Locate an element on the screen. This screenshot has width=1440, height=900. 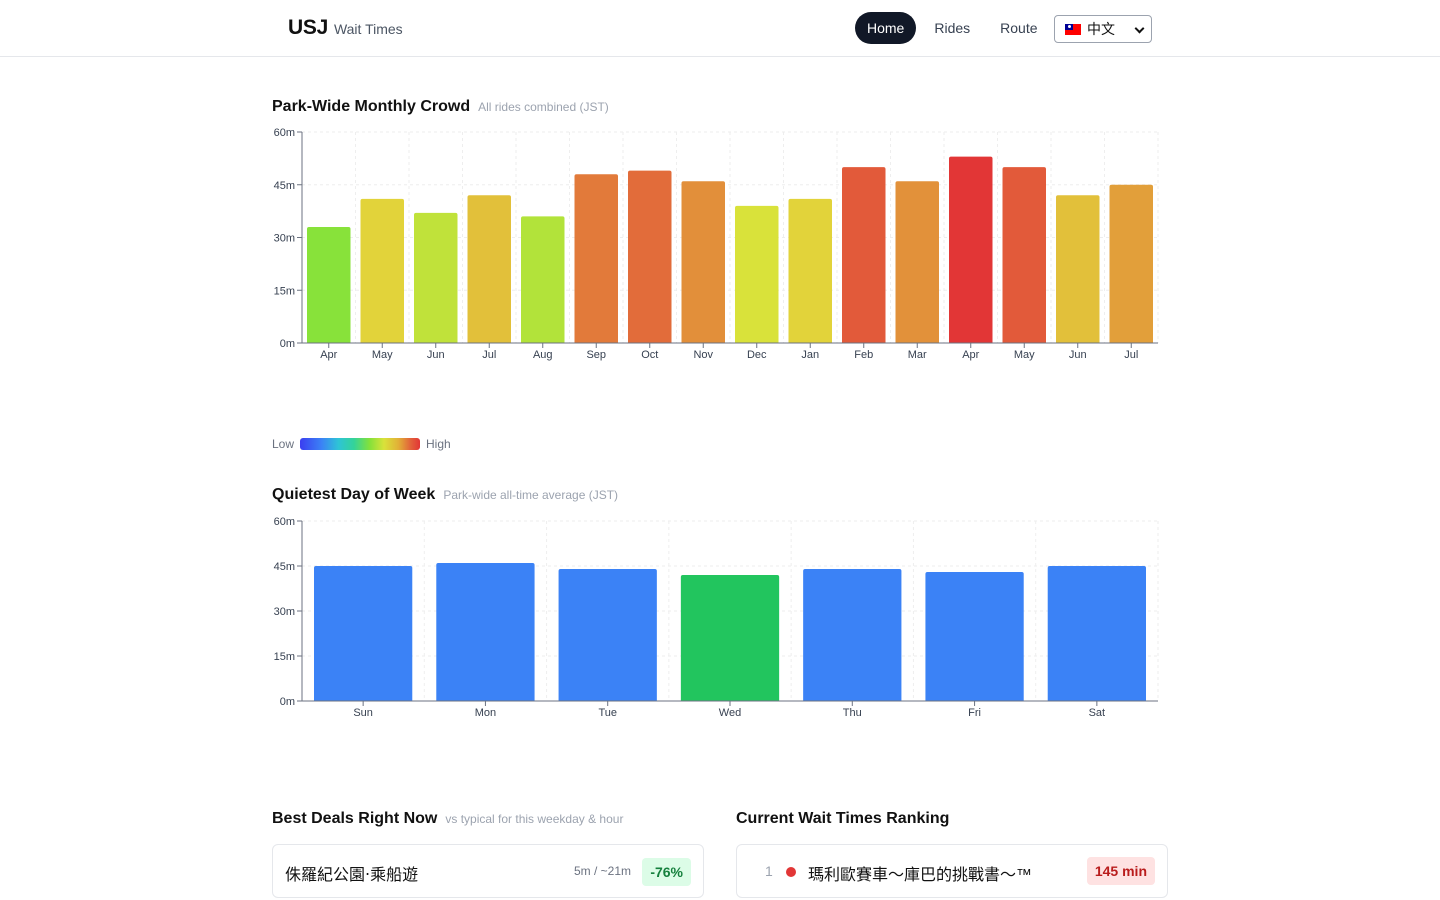
brand-subtitle: Wait Times is located at coordinates (368, 29).